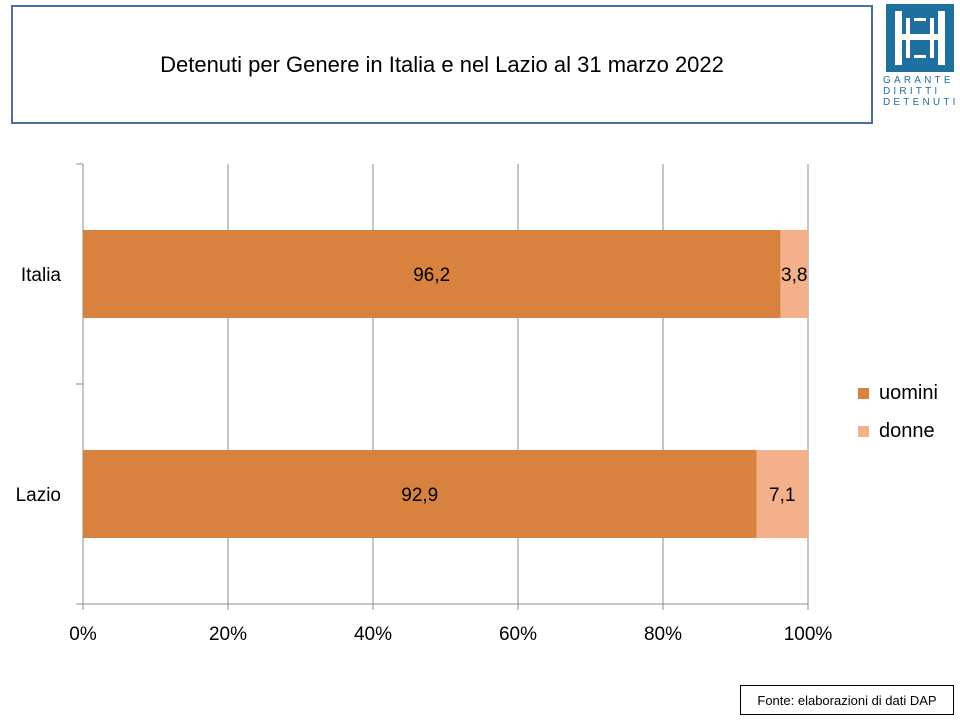 The height and width of the screenshot is (720, 960). I want to click on data-label-donne: 7,1, so click(782, 495).